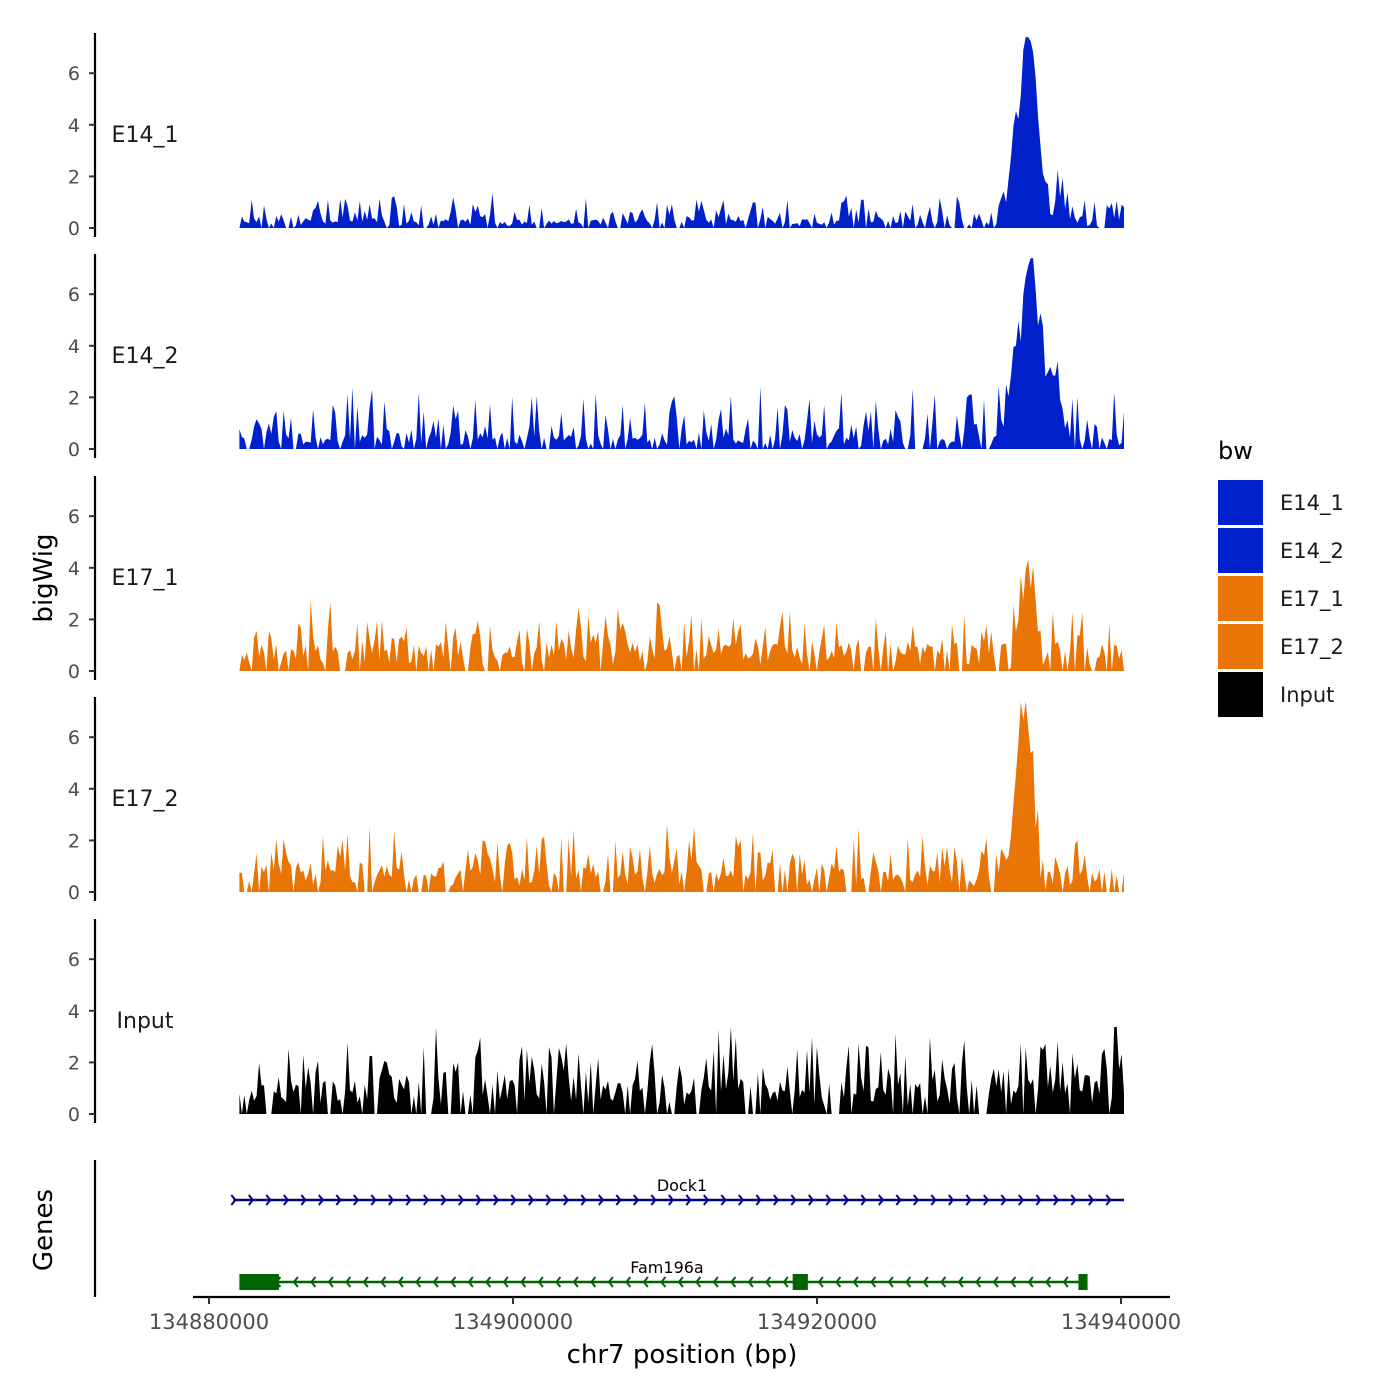 The width and height of the screenshot is (1400, 1400). I want to click on gene-name: Dock1, so click(682, 1185).